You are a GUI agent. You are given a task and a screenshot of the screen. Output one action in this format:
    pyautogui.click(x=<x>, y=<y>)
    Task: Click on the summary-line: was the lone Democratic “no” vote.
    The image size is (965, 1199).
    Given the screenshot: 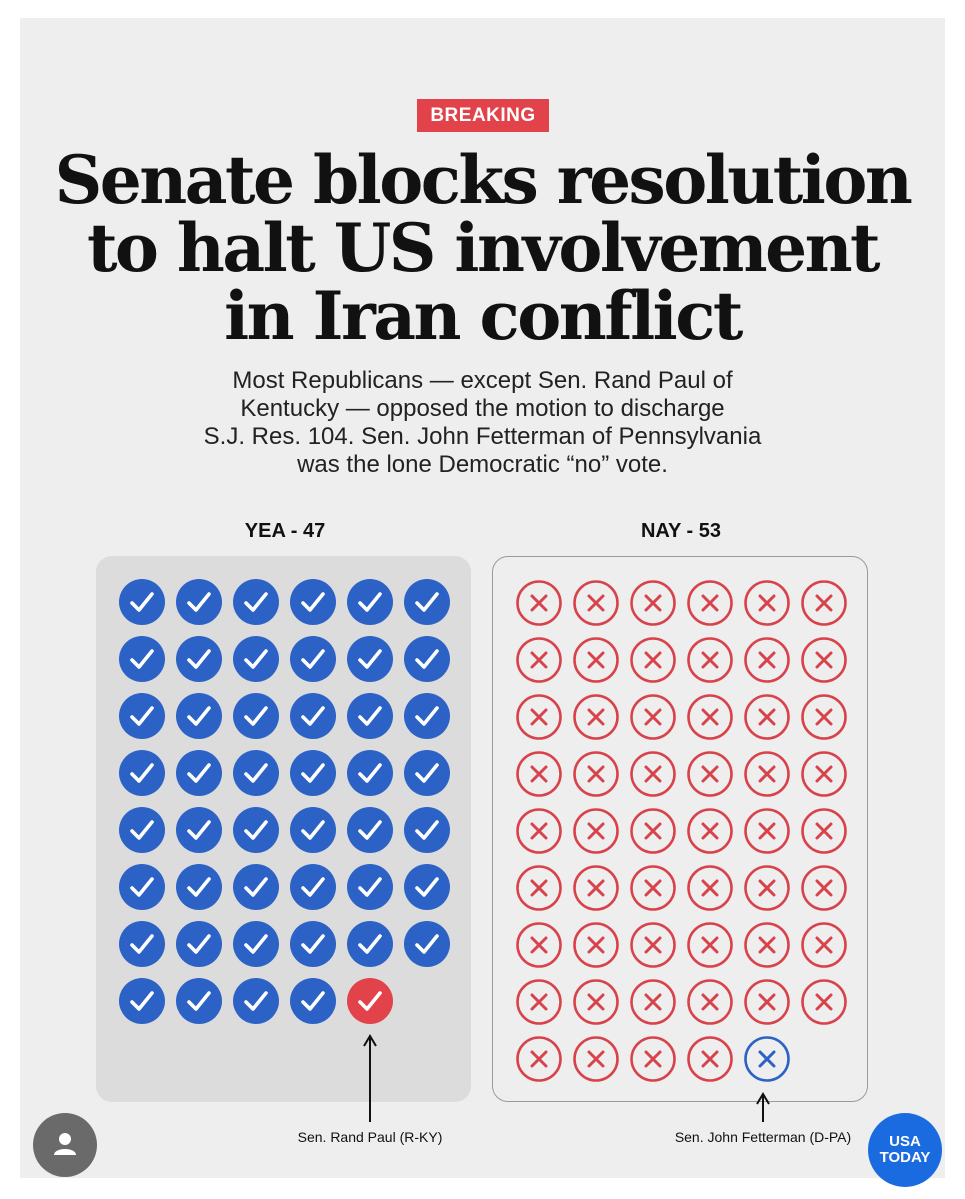 What is the action you would take?
    pyautogui.click(x=482, y=464)
    